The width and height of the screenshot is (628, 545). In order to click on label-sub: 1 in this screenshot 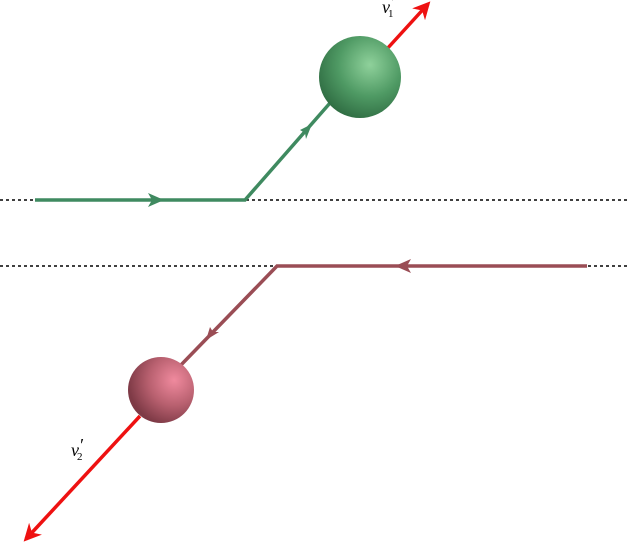, I will do `click(391, 14)`.